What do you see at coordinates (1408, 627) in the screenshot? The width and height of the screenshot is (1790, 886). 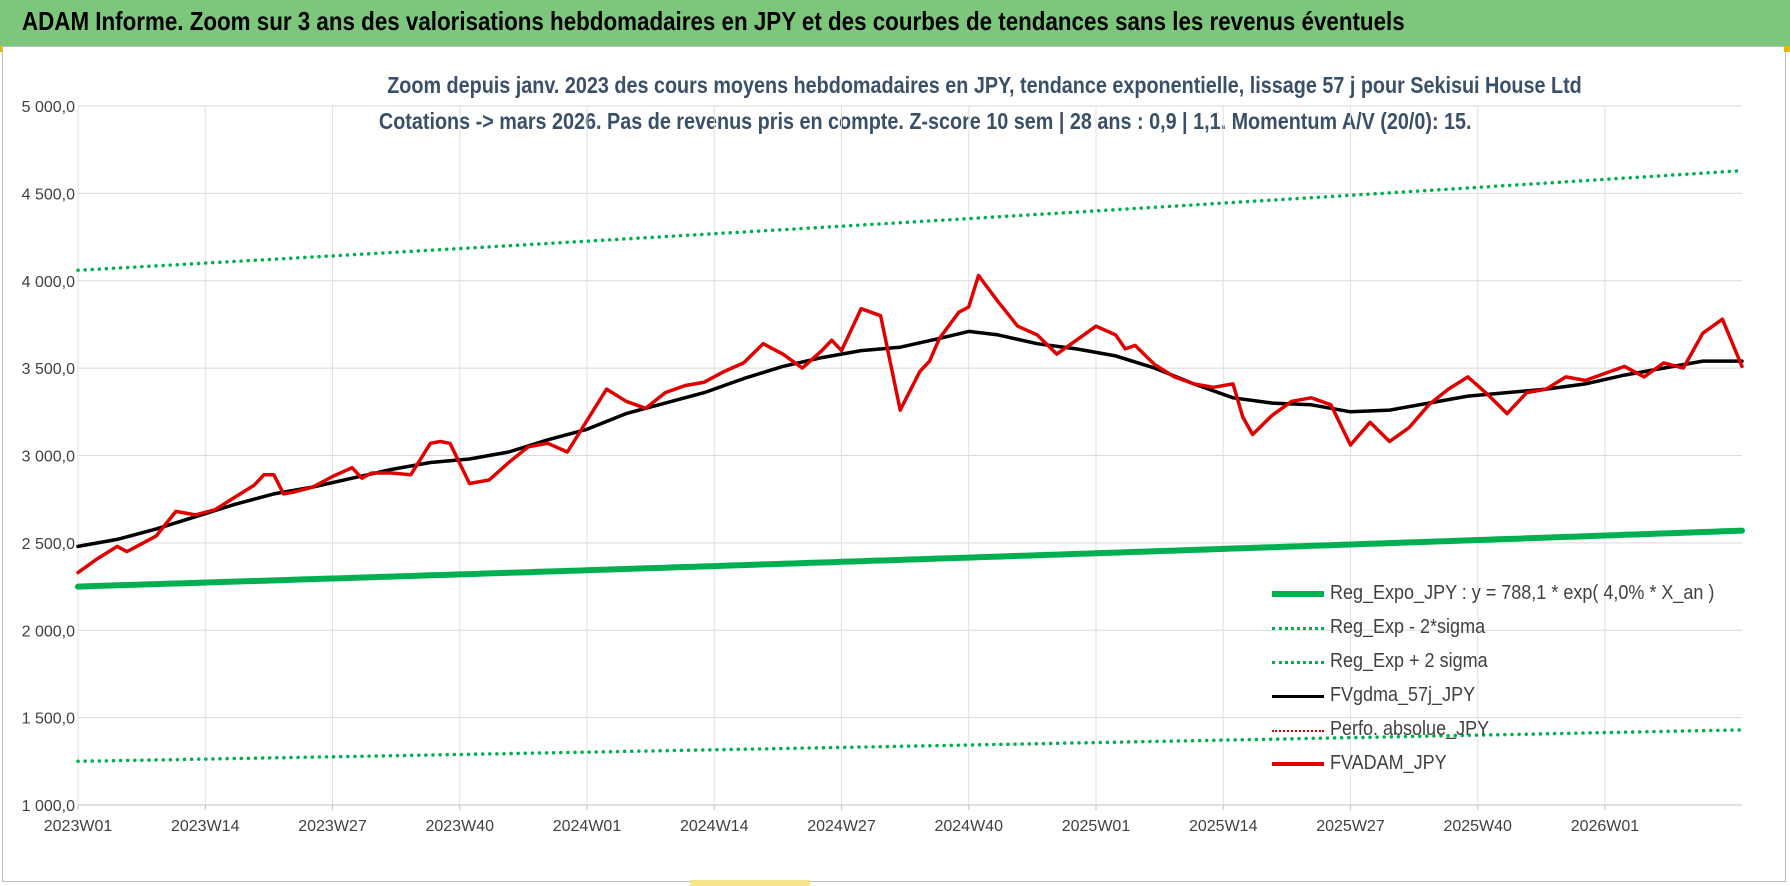 I see `legend-label-reg-minus: Reg_Exp - 2*sigma` at bounding box center [1408, 627].